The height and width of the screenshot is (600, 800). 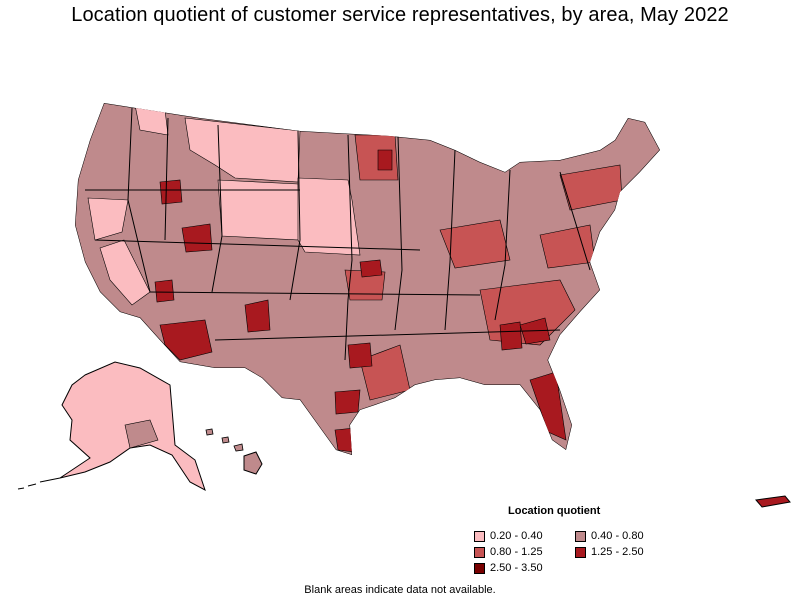 I want to click on area-puerto-rico, so click(x=773, y=501).